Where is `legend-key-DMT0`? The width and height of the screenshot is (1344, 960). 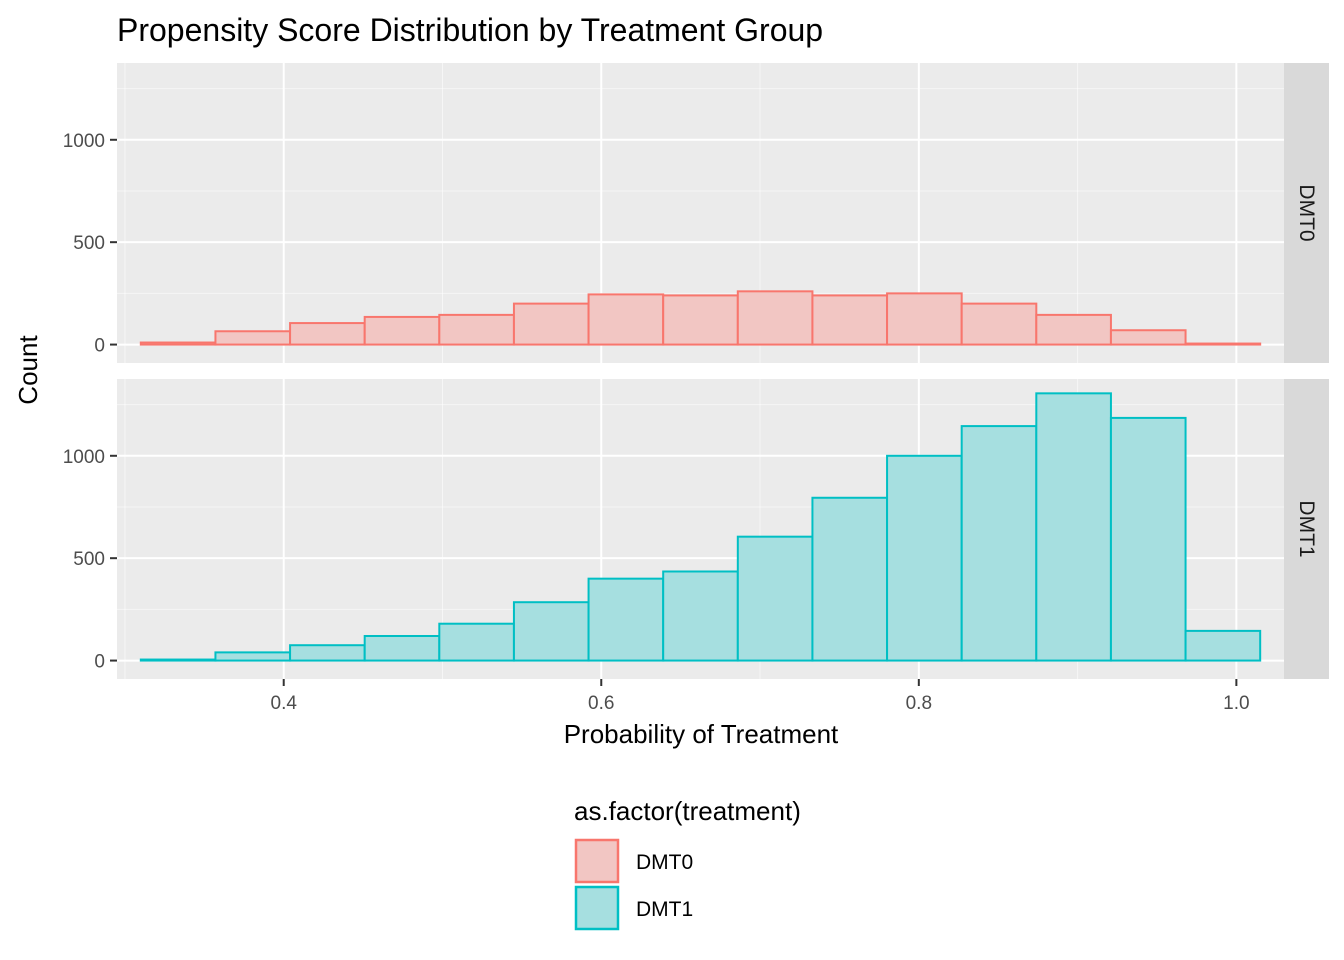 legend-key-DMT0 is located at coordinates (597, 861).